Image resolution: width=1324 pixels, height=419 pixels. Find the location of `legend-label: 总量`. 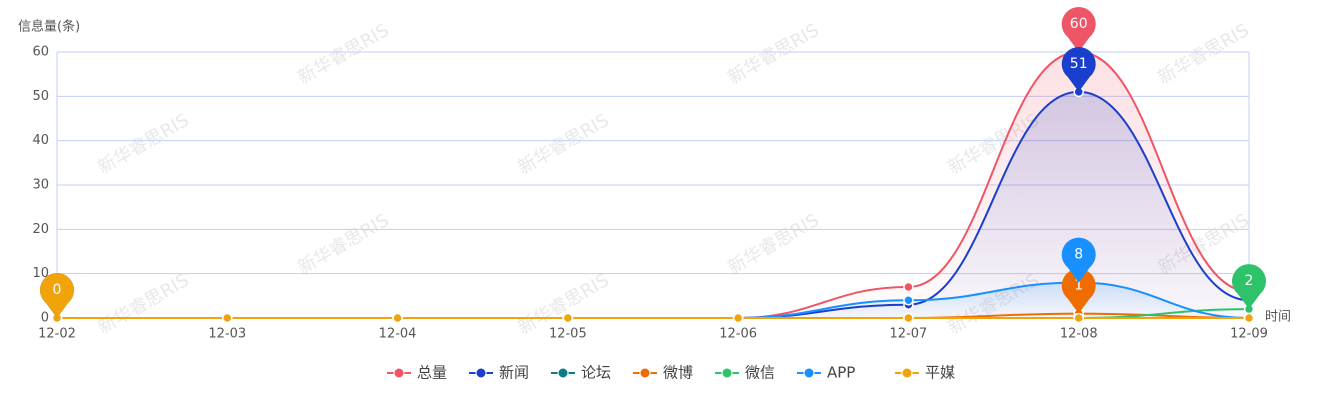

legend-label: 总量 is located at coordinates (432, 373).